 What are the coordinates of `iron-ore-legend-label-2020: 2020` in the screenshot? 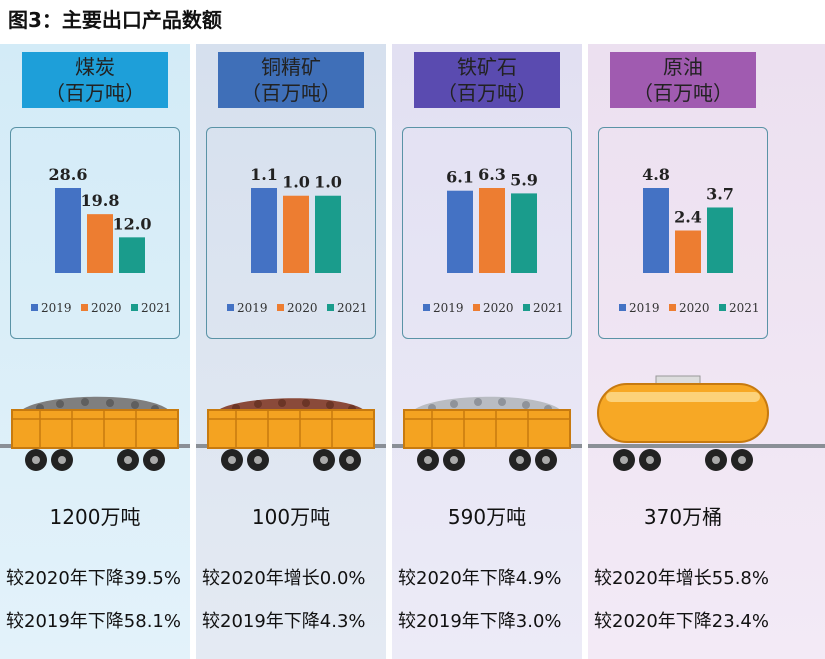 It's located at (498, 308).